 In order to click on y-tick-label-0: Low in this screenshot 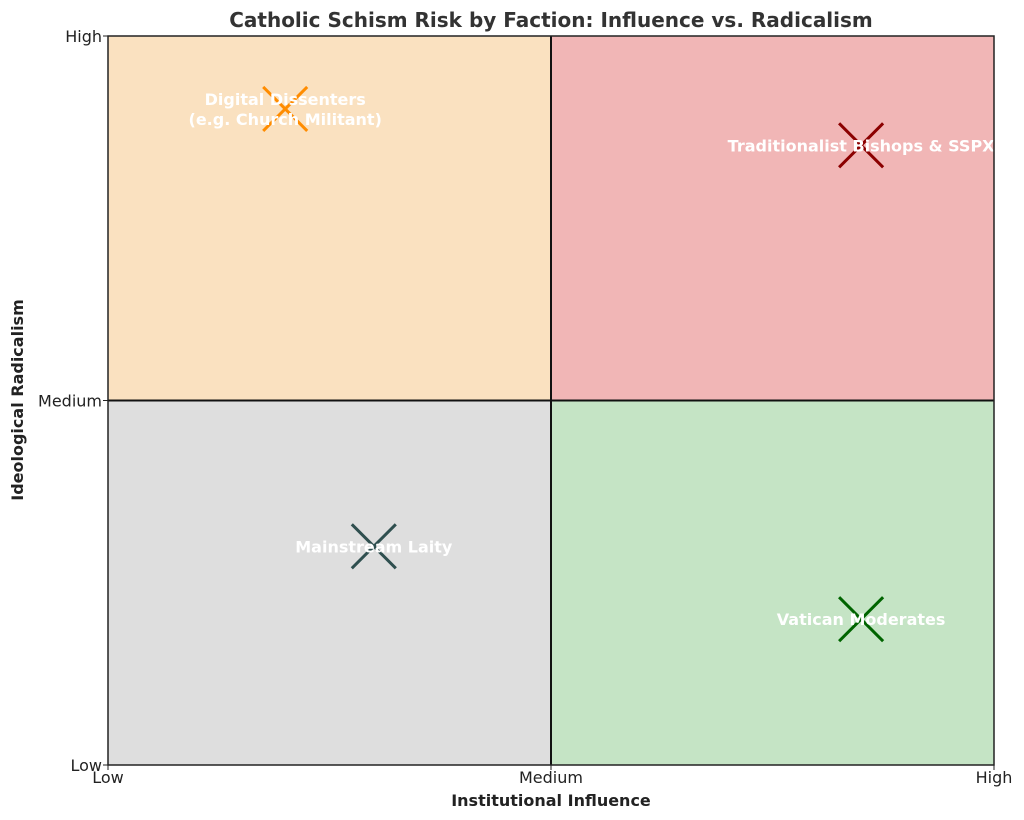, I will do `click(86, 765)`.